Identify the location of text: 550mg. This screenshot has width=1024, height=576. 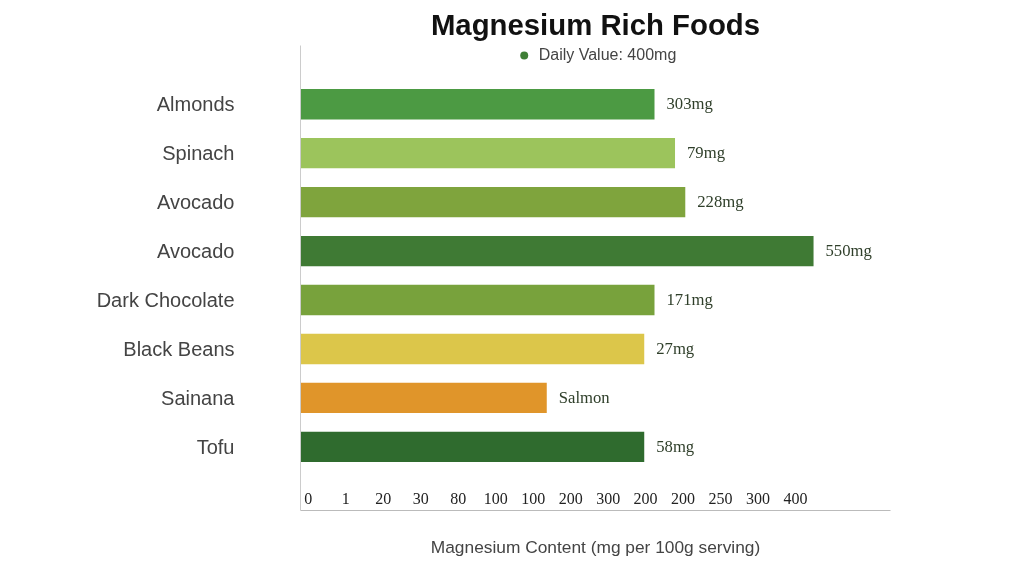
(849, 251).